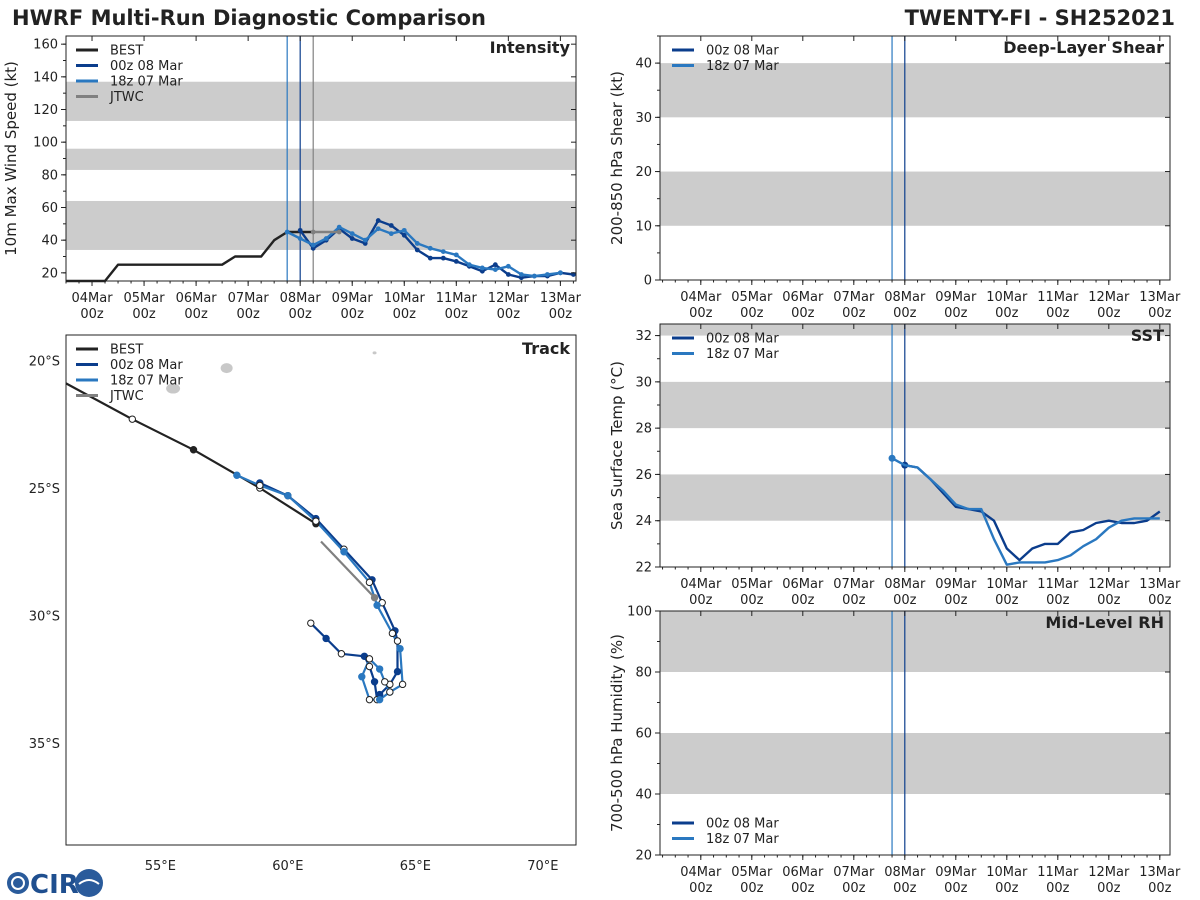 This screenshot has width=1200, height=900. I want to click on rh-ytick-label-2: 60, so click(643, 734).